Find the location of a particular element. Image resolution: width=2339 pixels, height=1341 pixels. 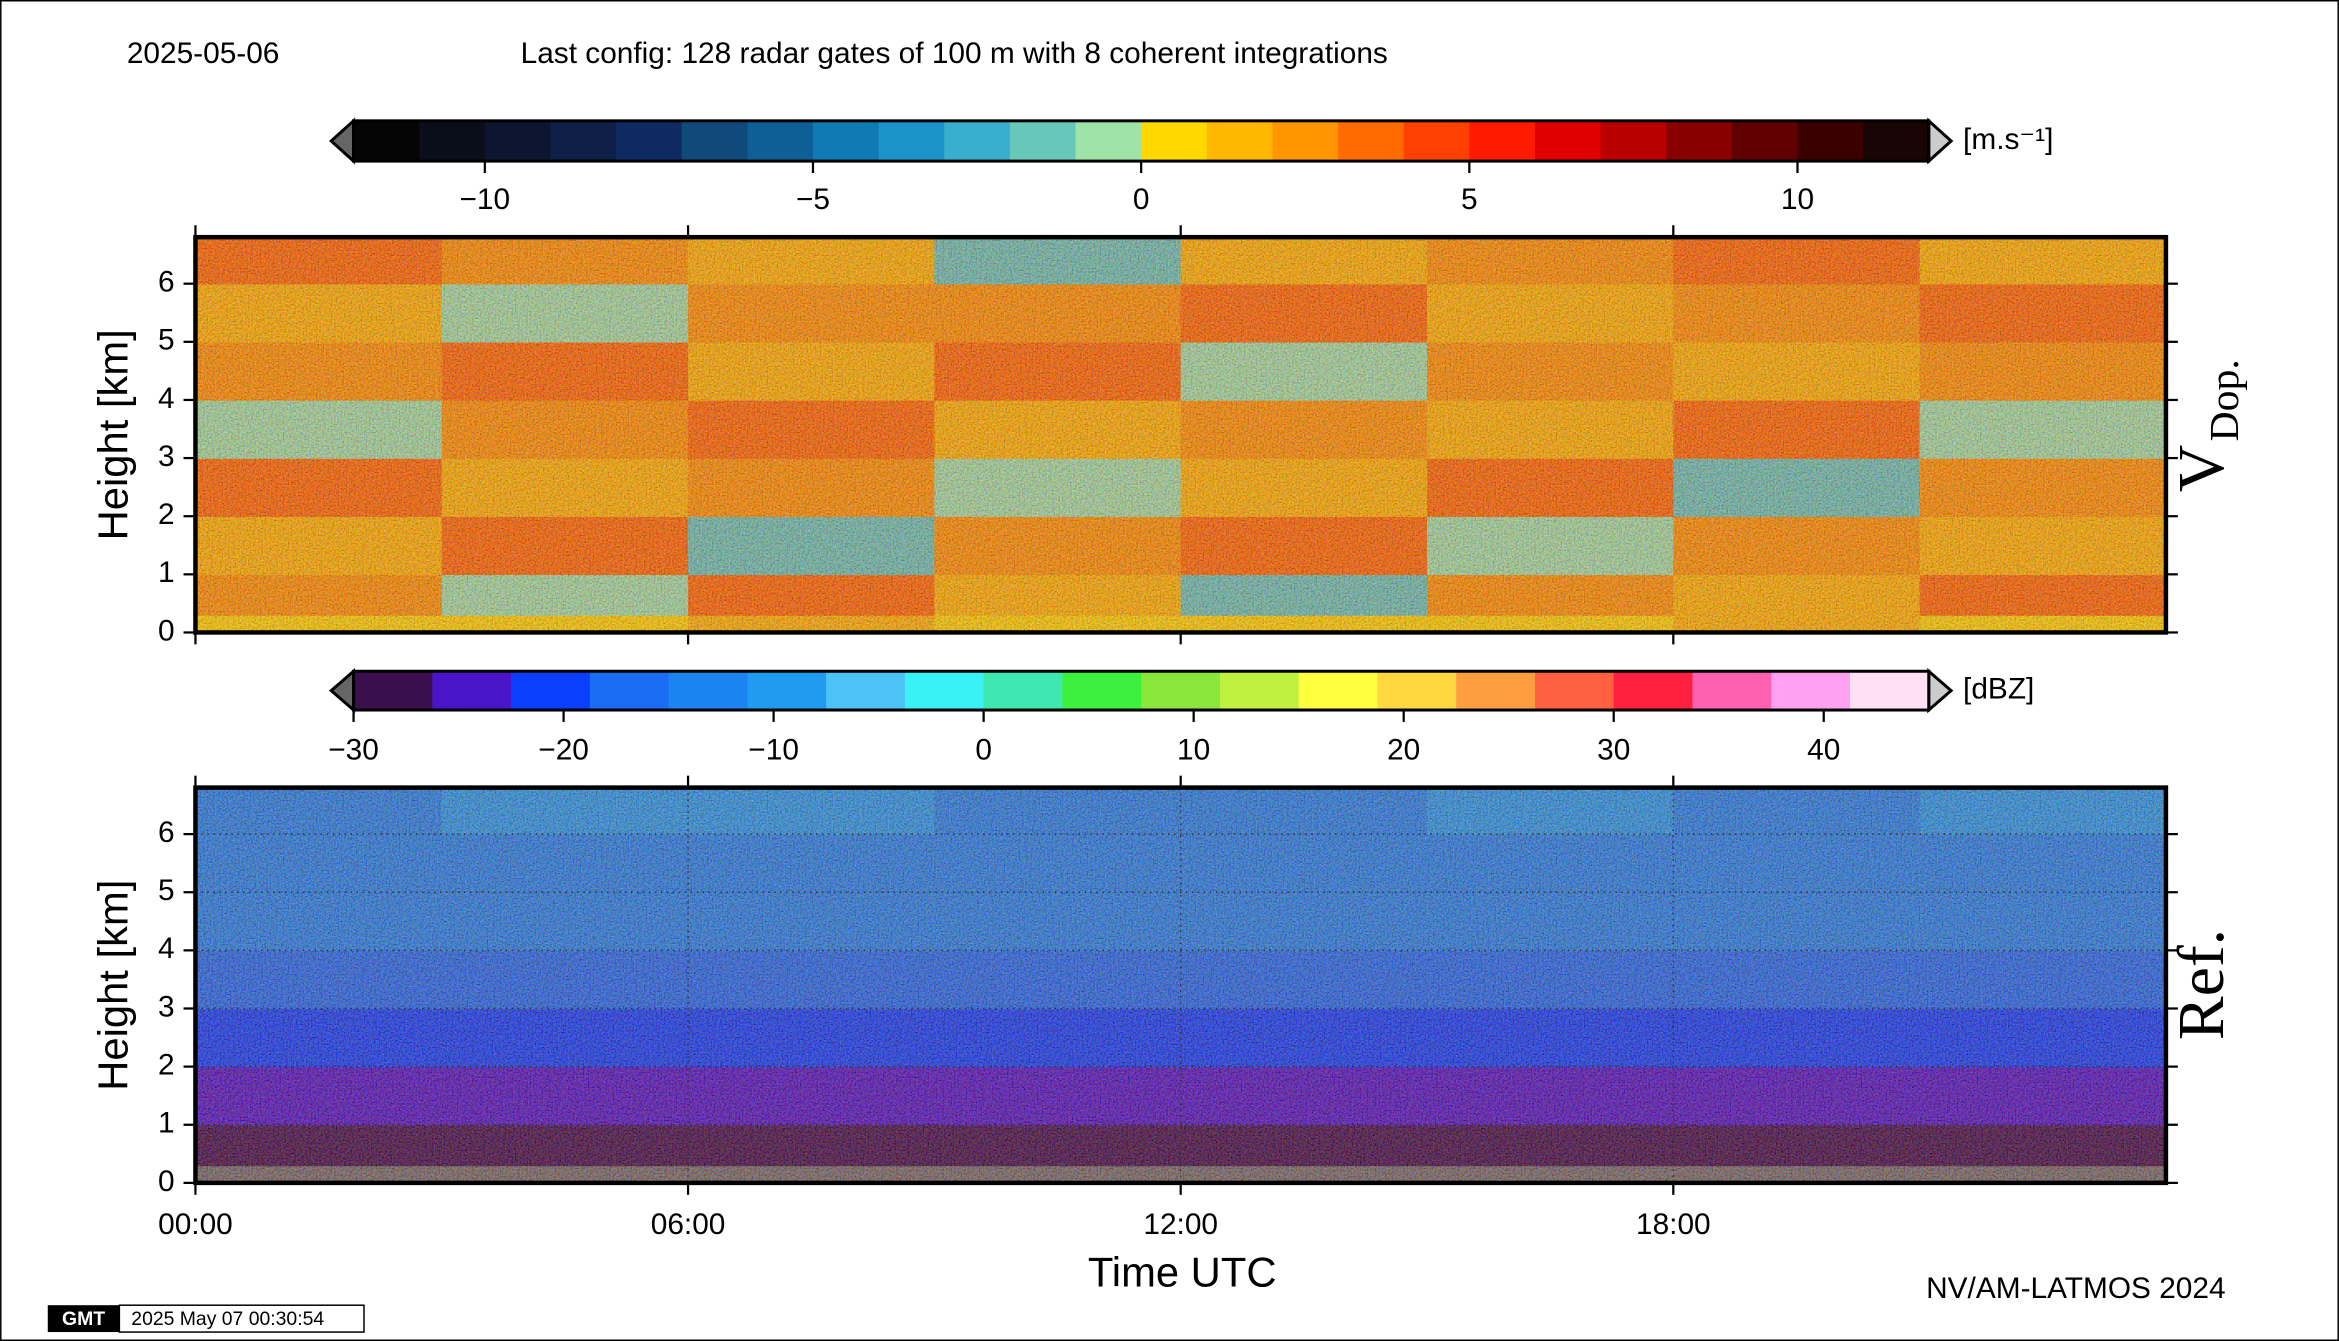

logo-box is located at coordinates (83, 1319).